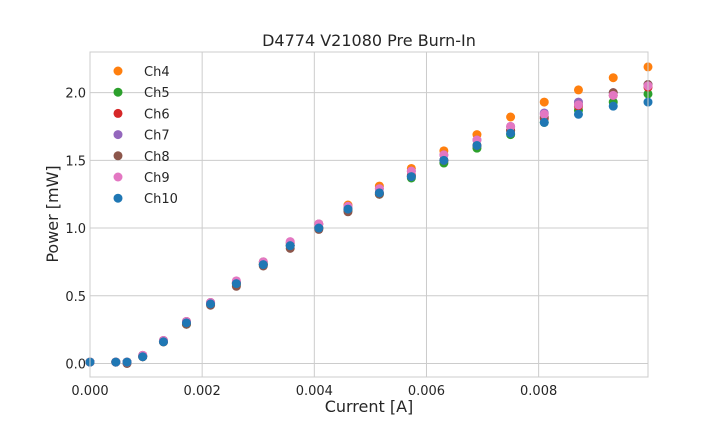 This screenshot has height=432, width=720. What do you see at coordinates (75, 94) in the screenshot?
I see `y-tick-label: 2.0` at bounding box center [75, 94].